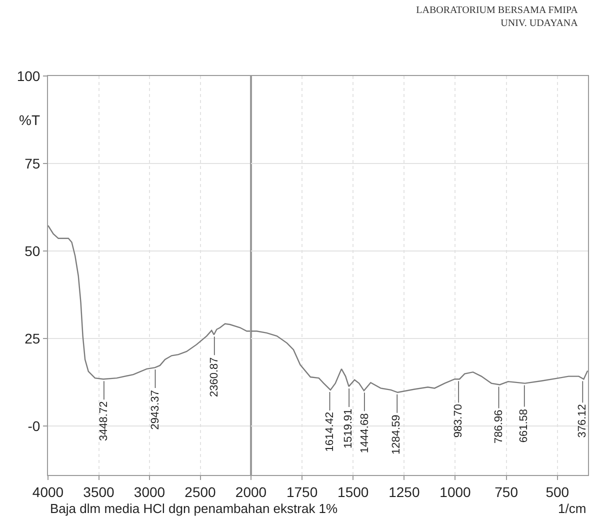 The image size is (603, 529). What do you see at coordinates (302, 492) in the screenshot?
I see `x-tick-label: 1750` at bounding box center [302, 492].